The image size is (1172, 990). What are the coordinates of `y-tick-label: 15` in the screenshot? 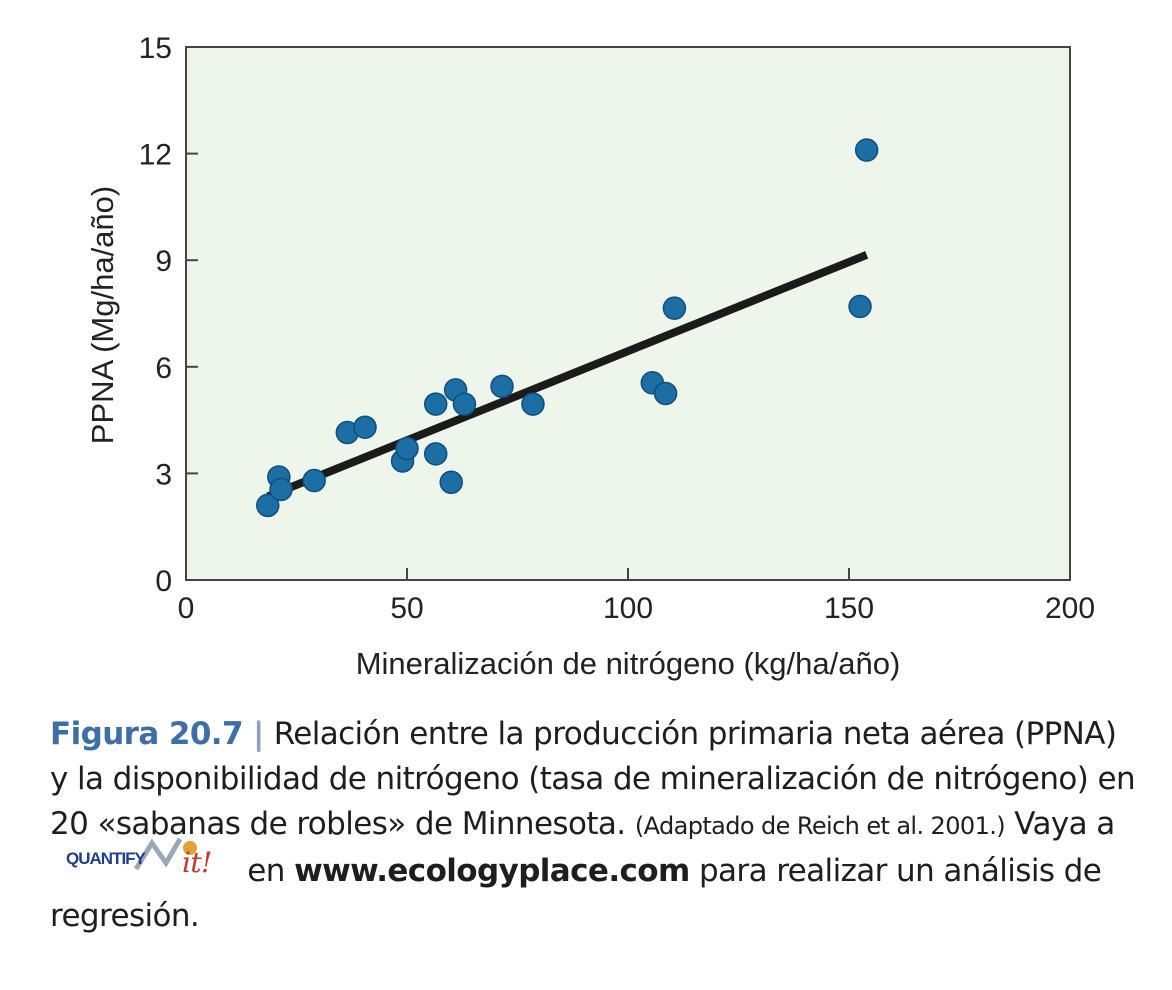 It's located at (155, 48).